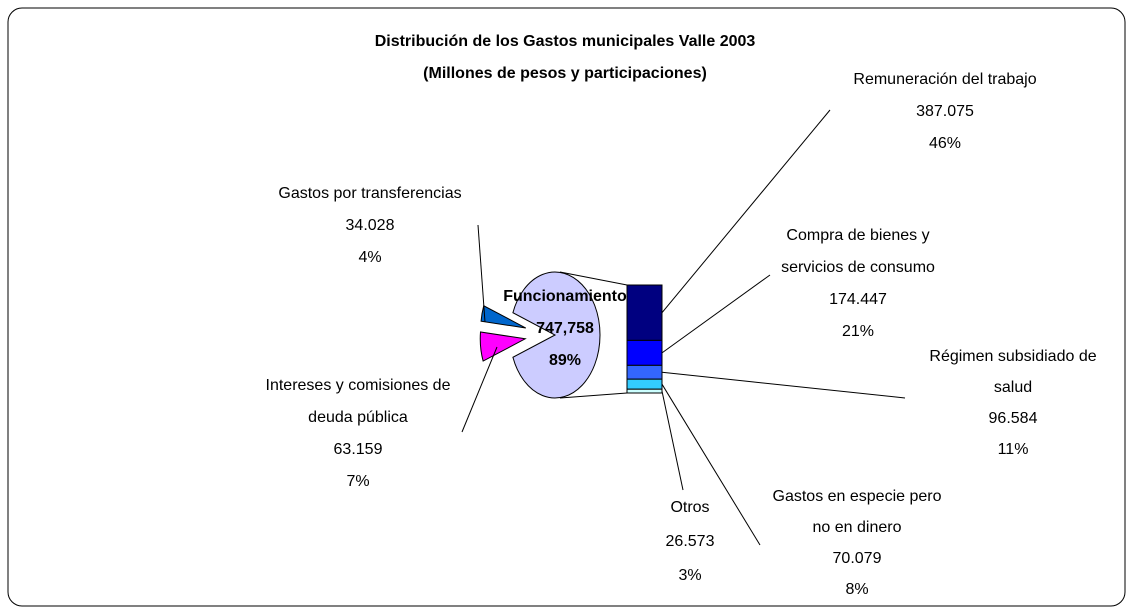 The image size is (1133, 614). What do you see at coordinates (689, 507) in the screenshot?
I see `bar-label: Otros` at bounding box center [689, 507].